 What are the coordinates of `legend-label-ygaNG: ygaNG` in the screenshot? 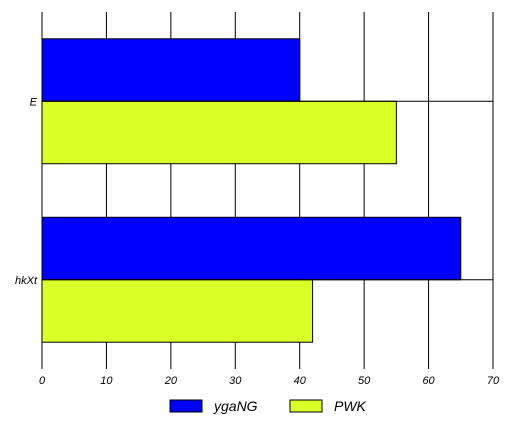 It's located at (235, 406).